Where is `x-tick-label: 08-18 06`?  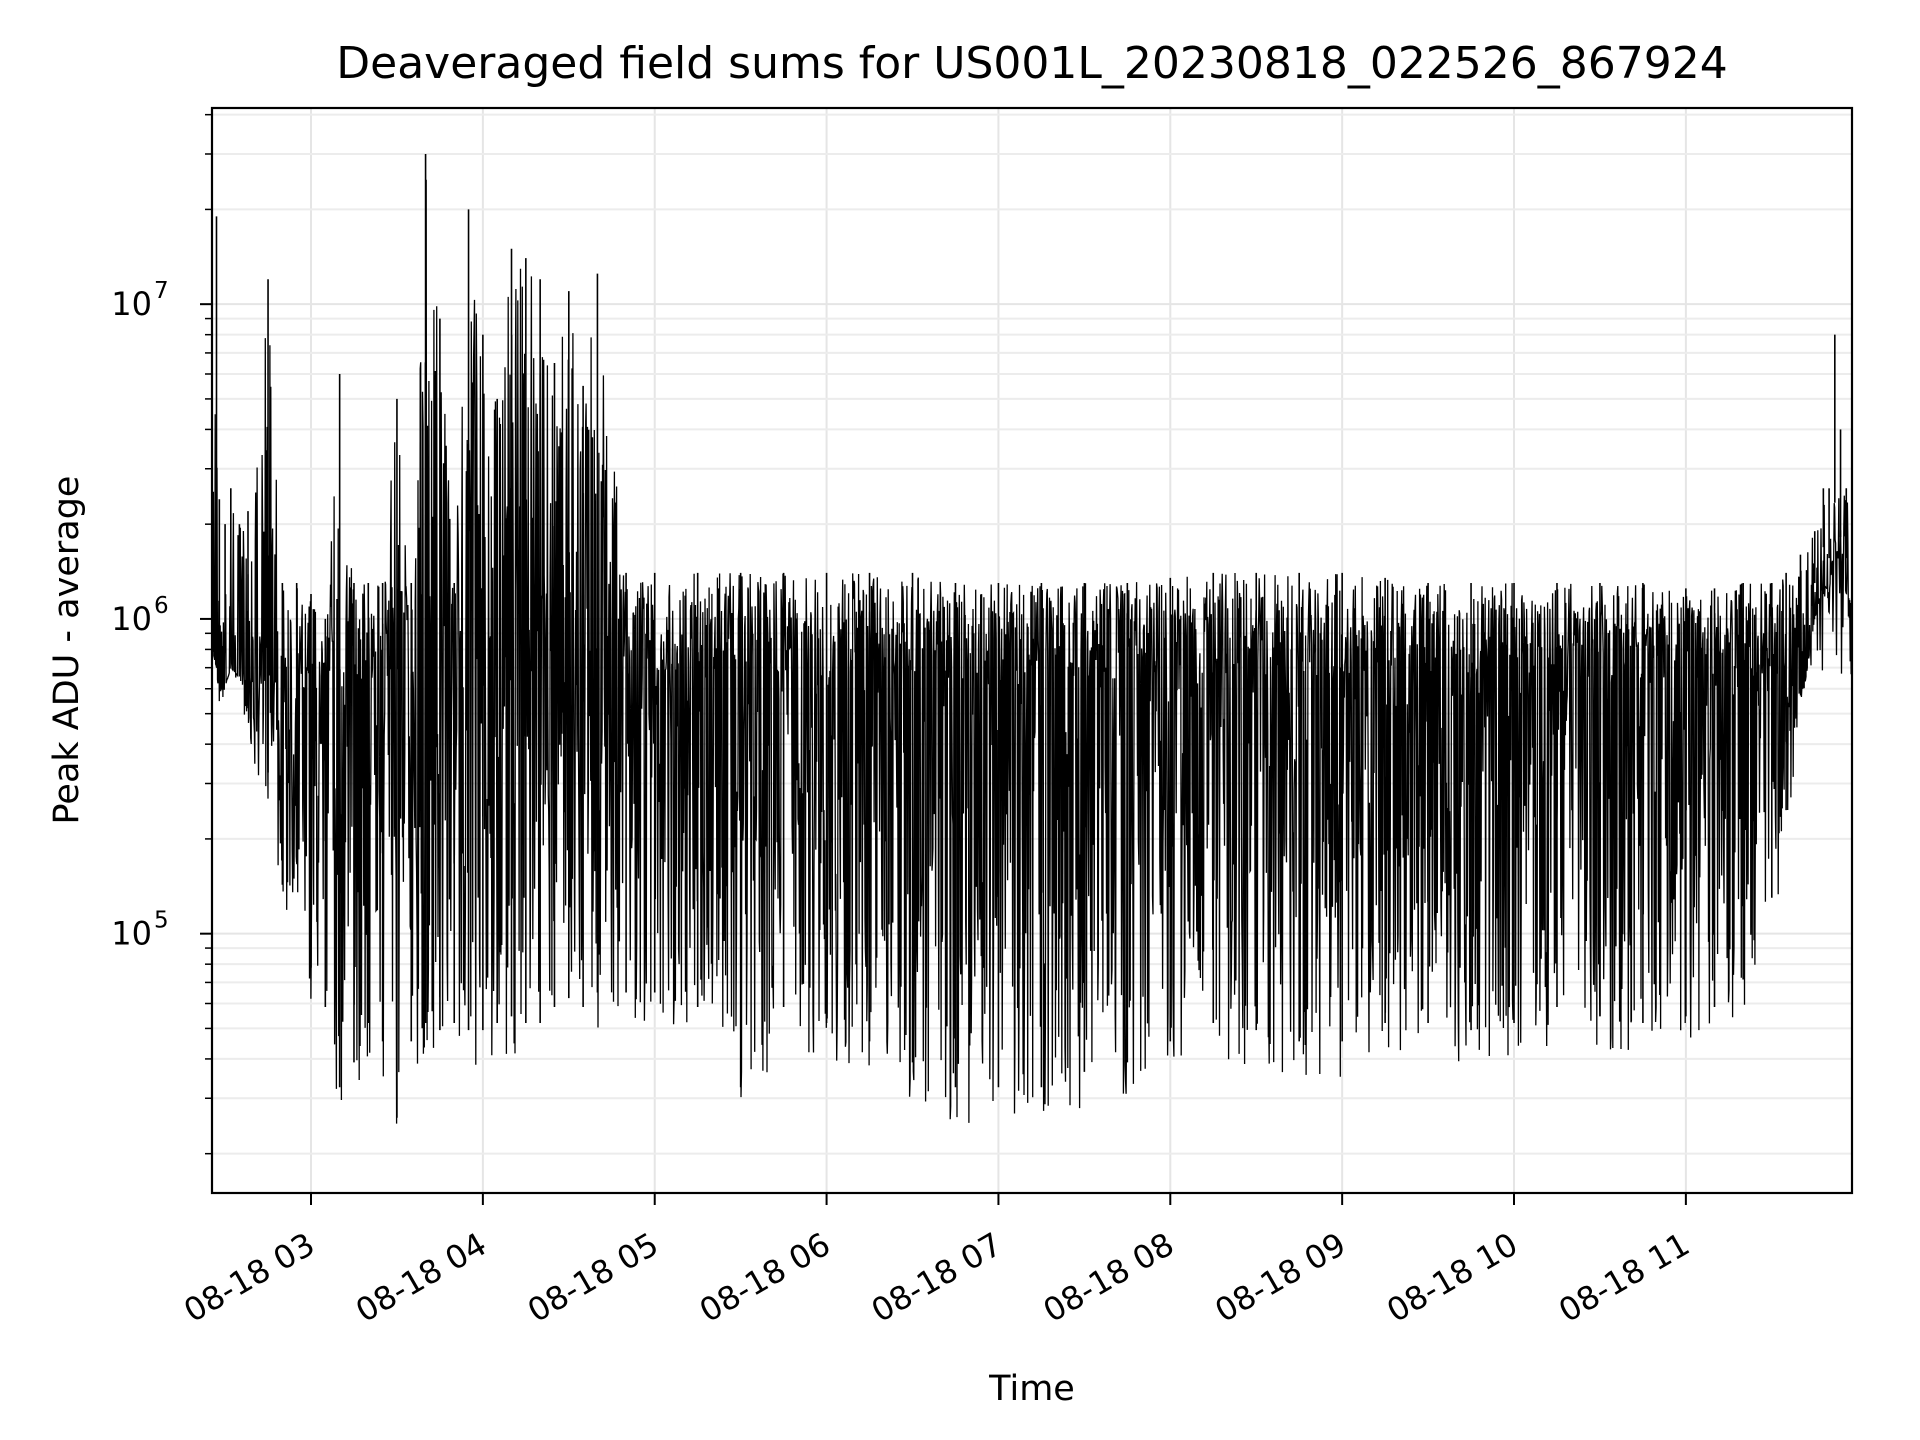 x-tick-label: 08-18 06 is located at coordinates (765, 1277).